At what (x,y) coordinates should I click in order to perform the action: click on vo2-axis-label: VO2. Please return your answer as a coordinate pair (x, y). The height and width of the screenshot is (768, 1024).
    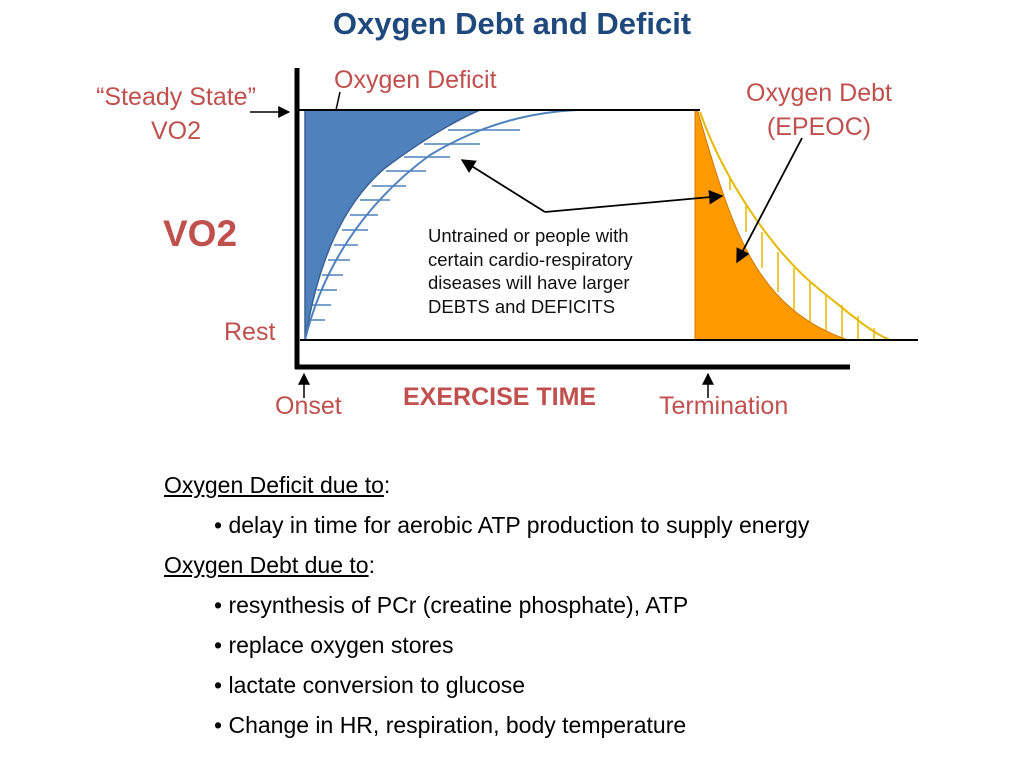
    Looking at the image, I should click on (200, 233).